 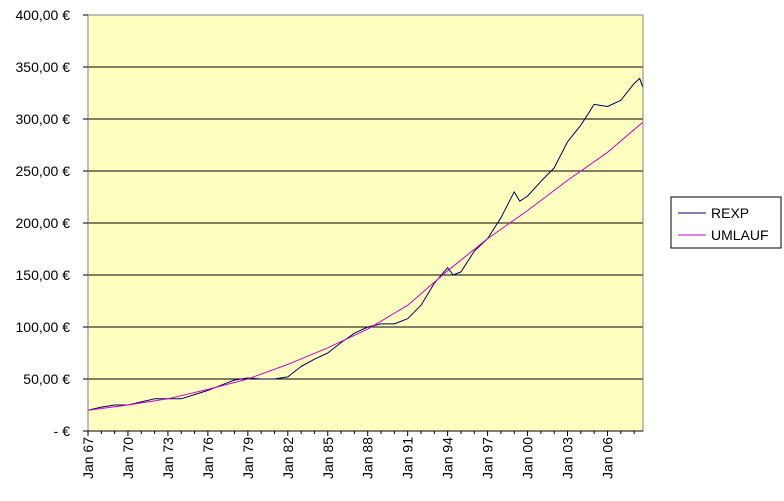 I want to click on y-tick-label: 300,00 €, so click(x=43, y=119).